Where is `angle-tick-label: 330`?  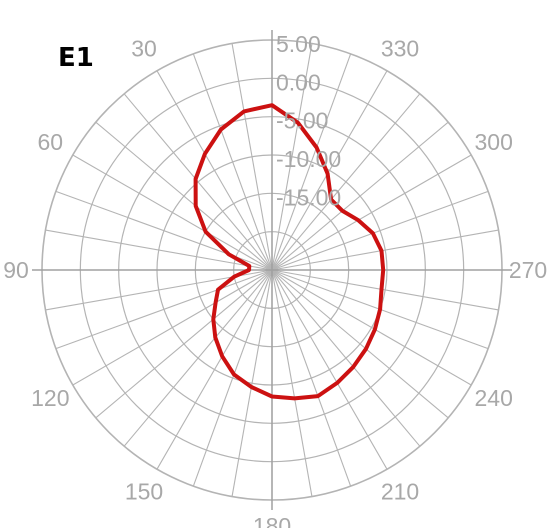 angle-tick-label: 330 is located at coordinates (400, 48).